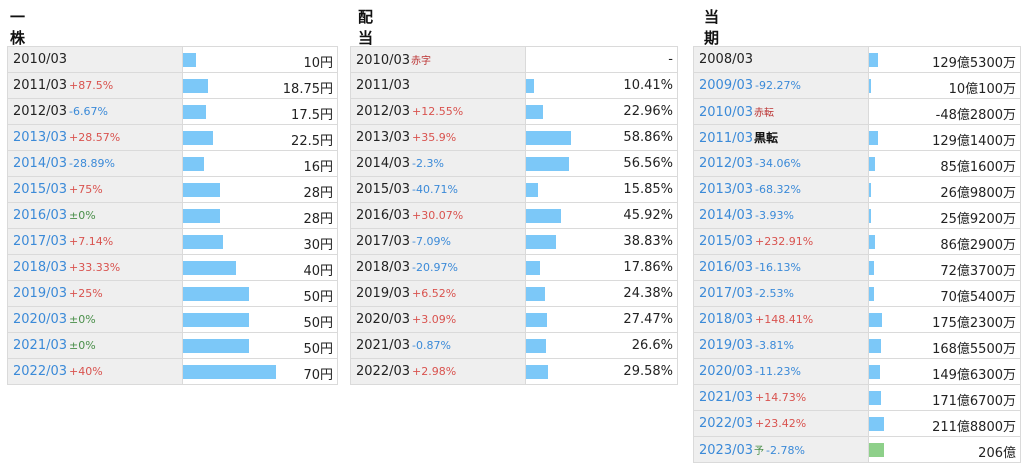  Describe the element at coordinates (781, 319) in the screenshot. I see `row-label: 2018/03 +148.41%` at that location.